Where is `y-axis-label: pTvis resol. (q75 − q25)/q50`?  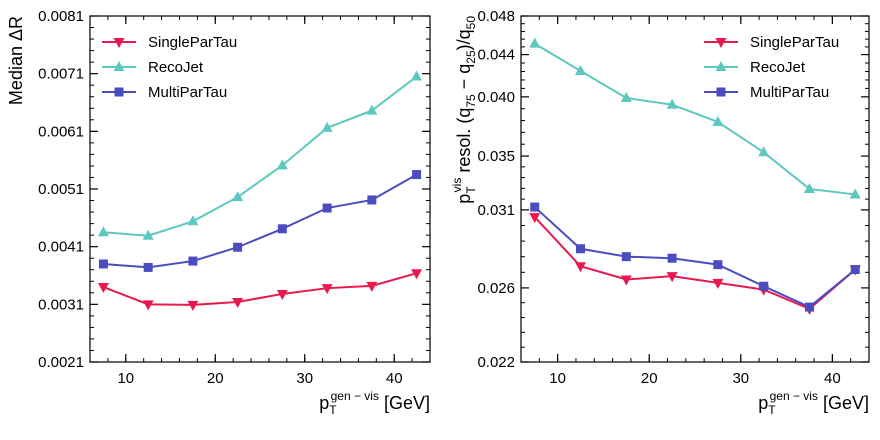
y-axis-label: pTvis resol. (q75 − q25)/q50 is located at coordinates (464, 110).